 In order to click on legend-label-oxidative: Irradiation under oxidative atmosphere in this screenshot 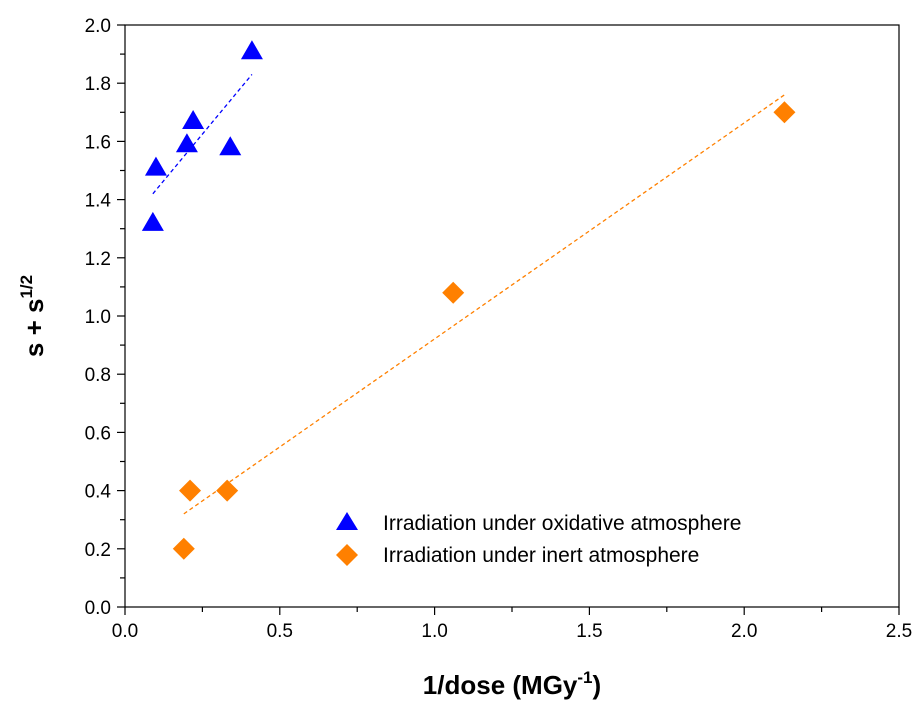, I will do `click(562, 523)`.